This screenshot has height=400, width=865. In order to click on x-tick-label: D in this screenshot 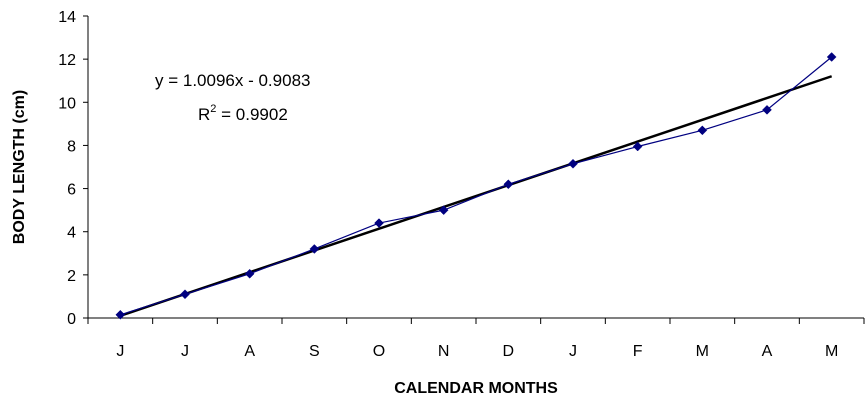, I will do `click(509, 351)`.